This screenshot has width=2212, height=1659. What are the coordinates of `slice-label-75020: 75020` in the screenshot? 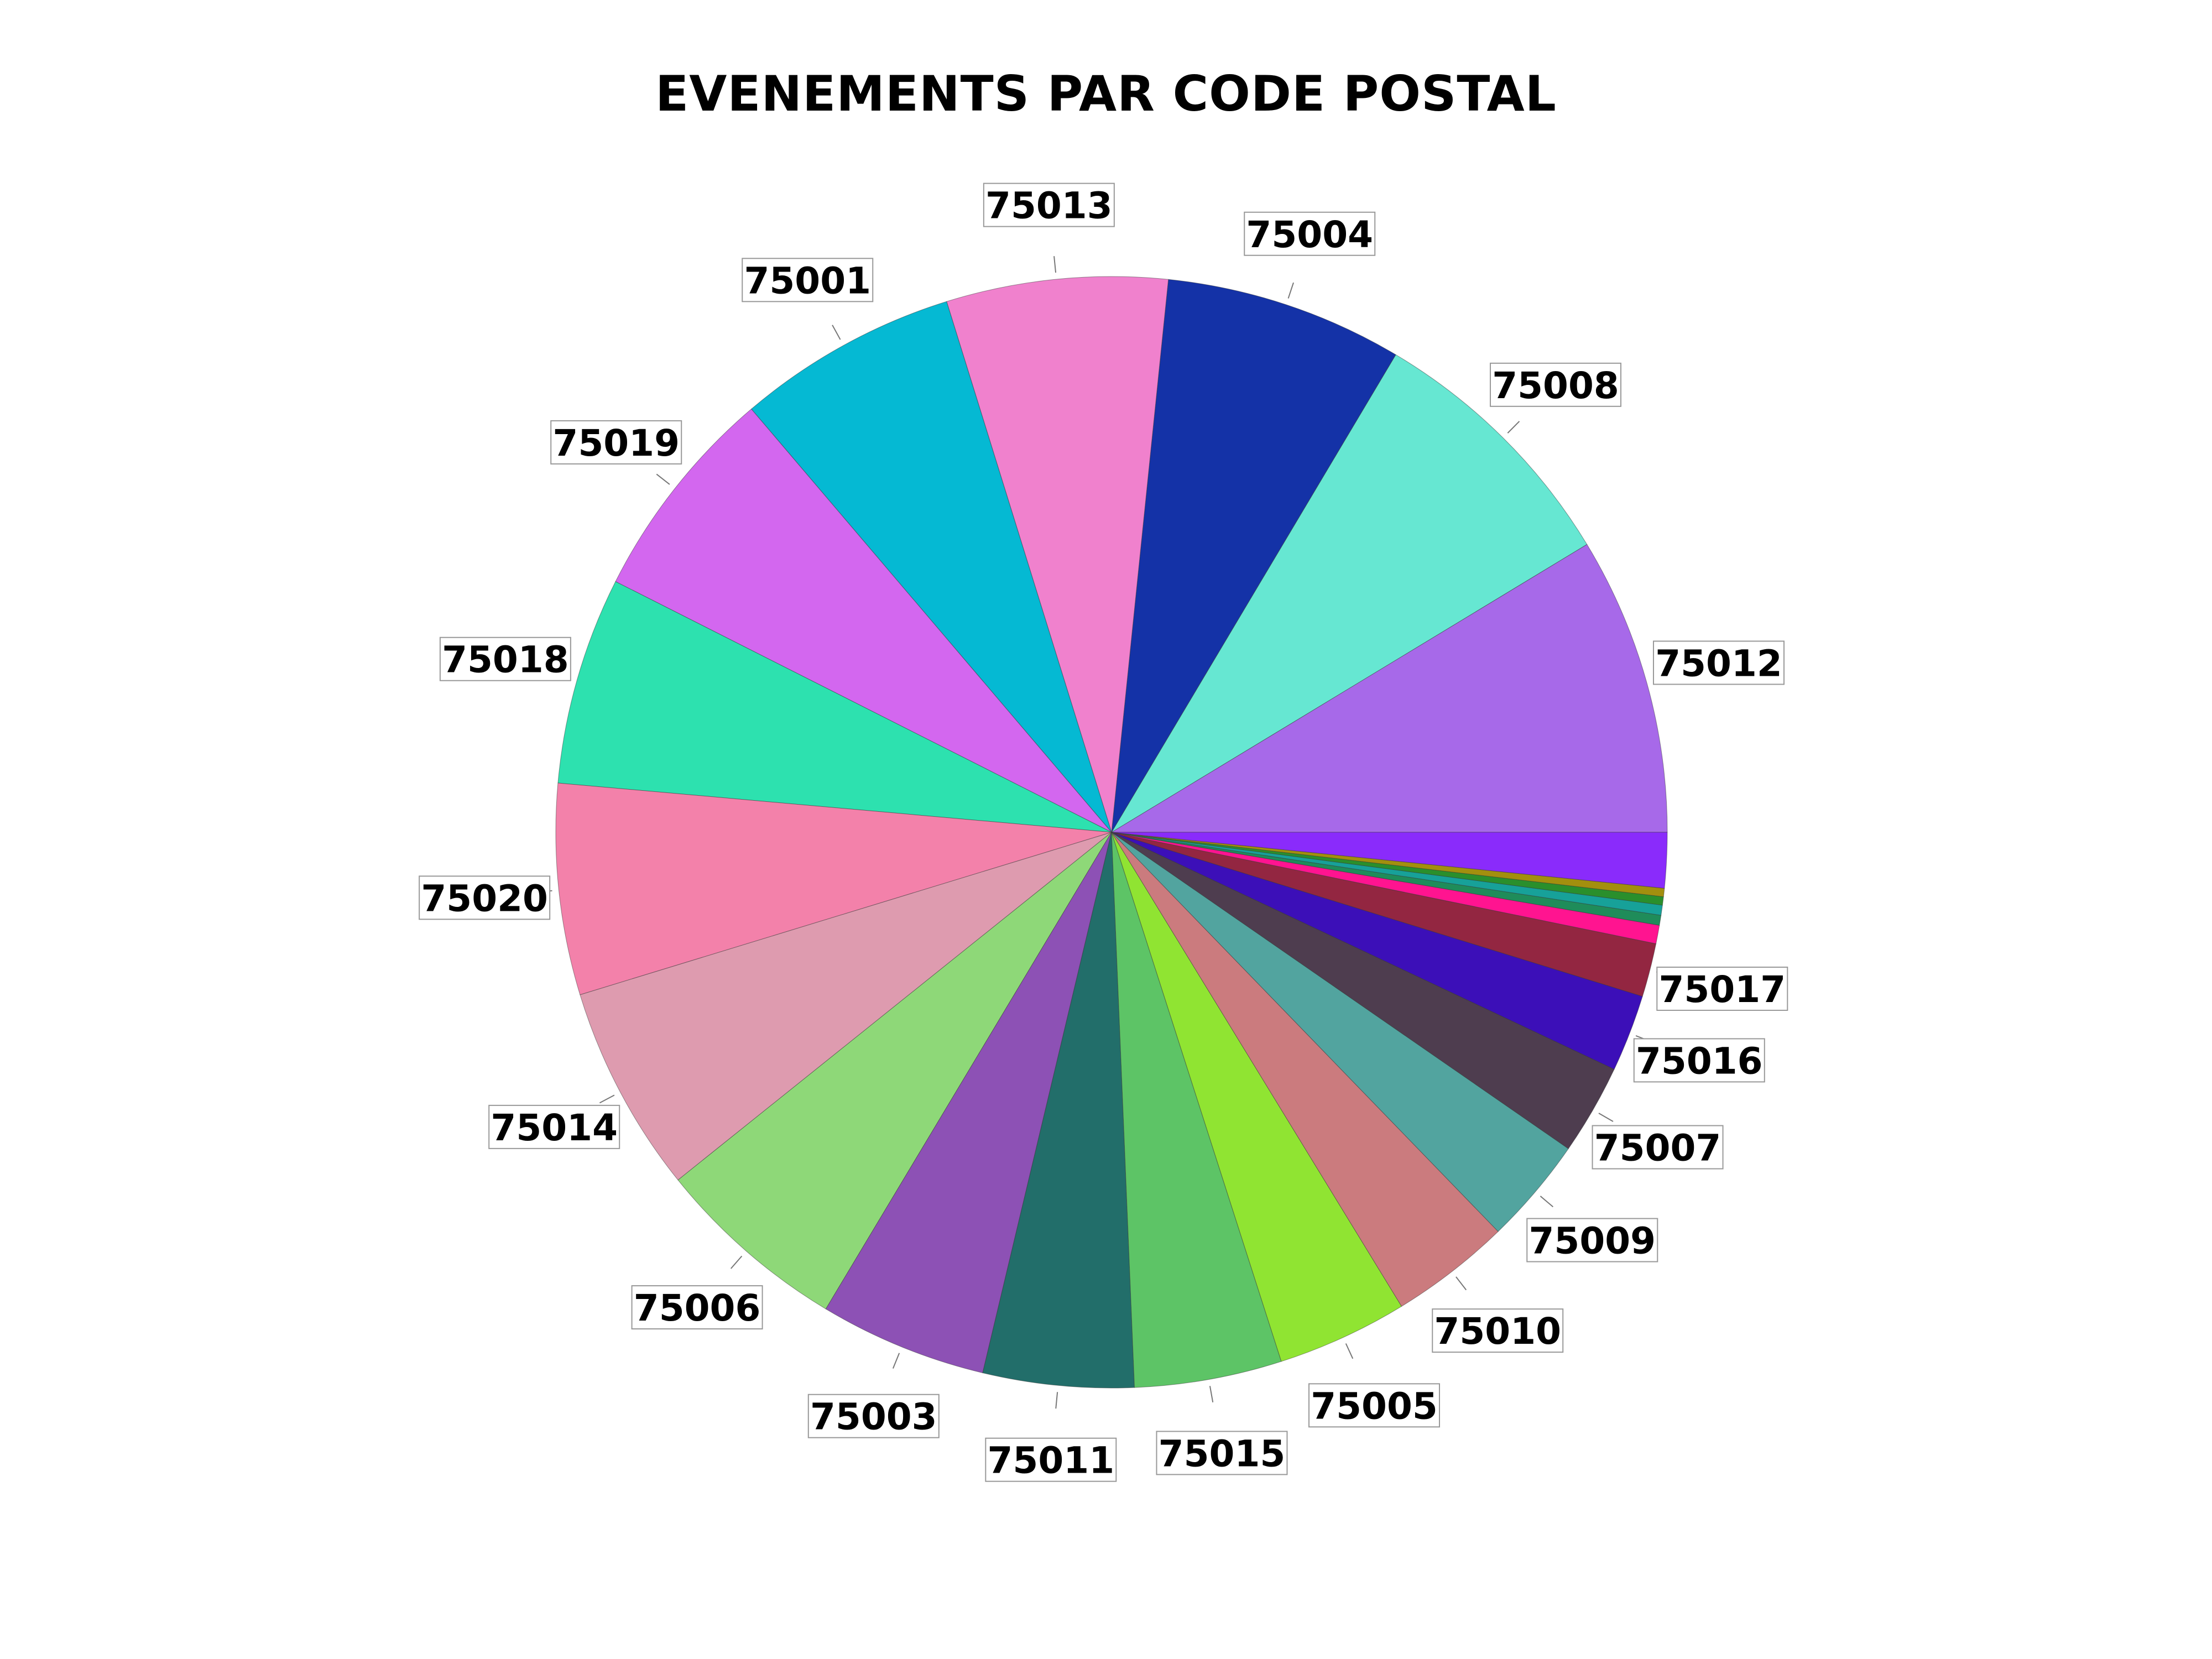 It's located at (485, 898).